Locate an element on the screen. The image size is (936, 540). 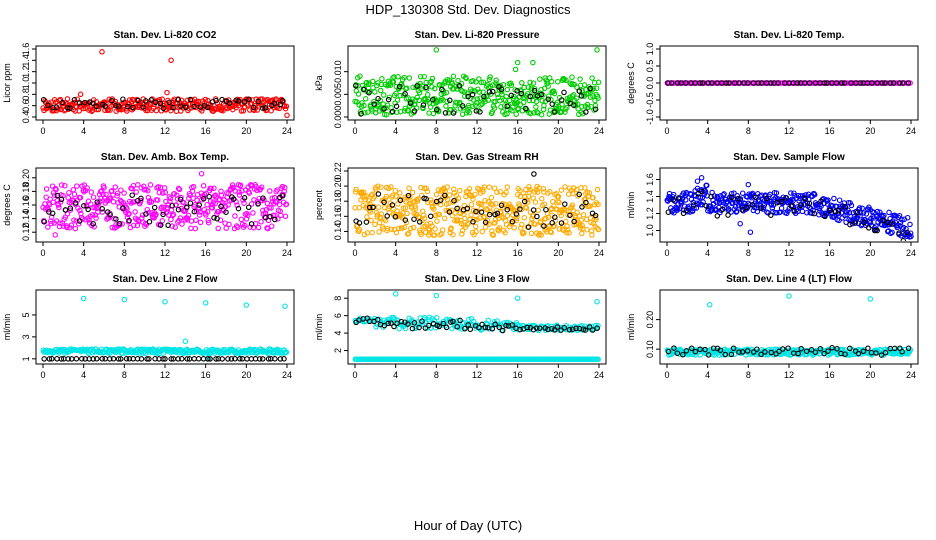
x-tick-label: 0 is located at coordinates (666, 253).